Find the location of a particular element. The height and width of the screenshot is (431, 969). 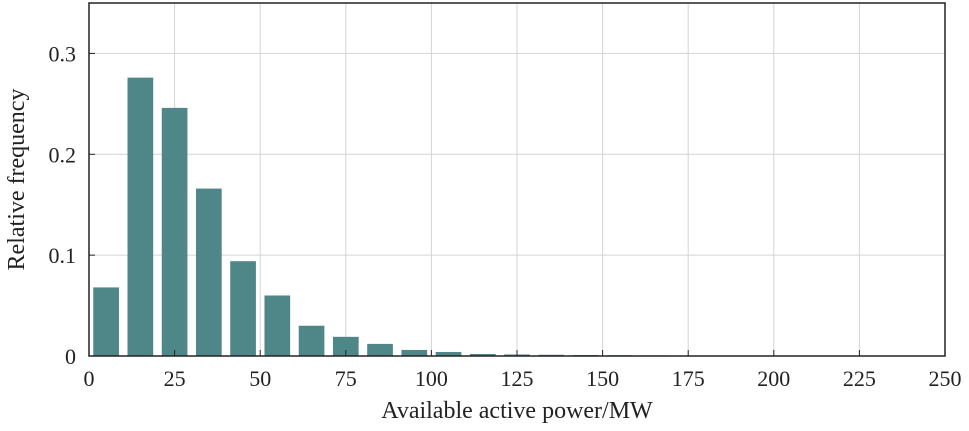

x-tick-label: 75 is located at coordinates (346, 378).